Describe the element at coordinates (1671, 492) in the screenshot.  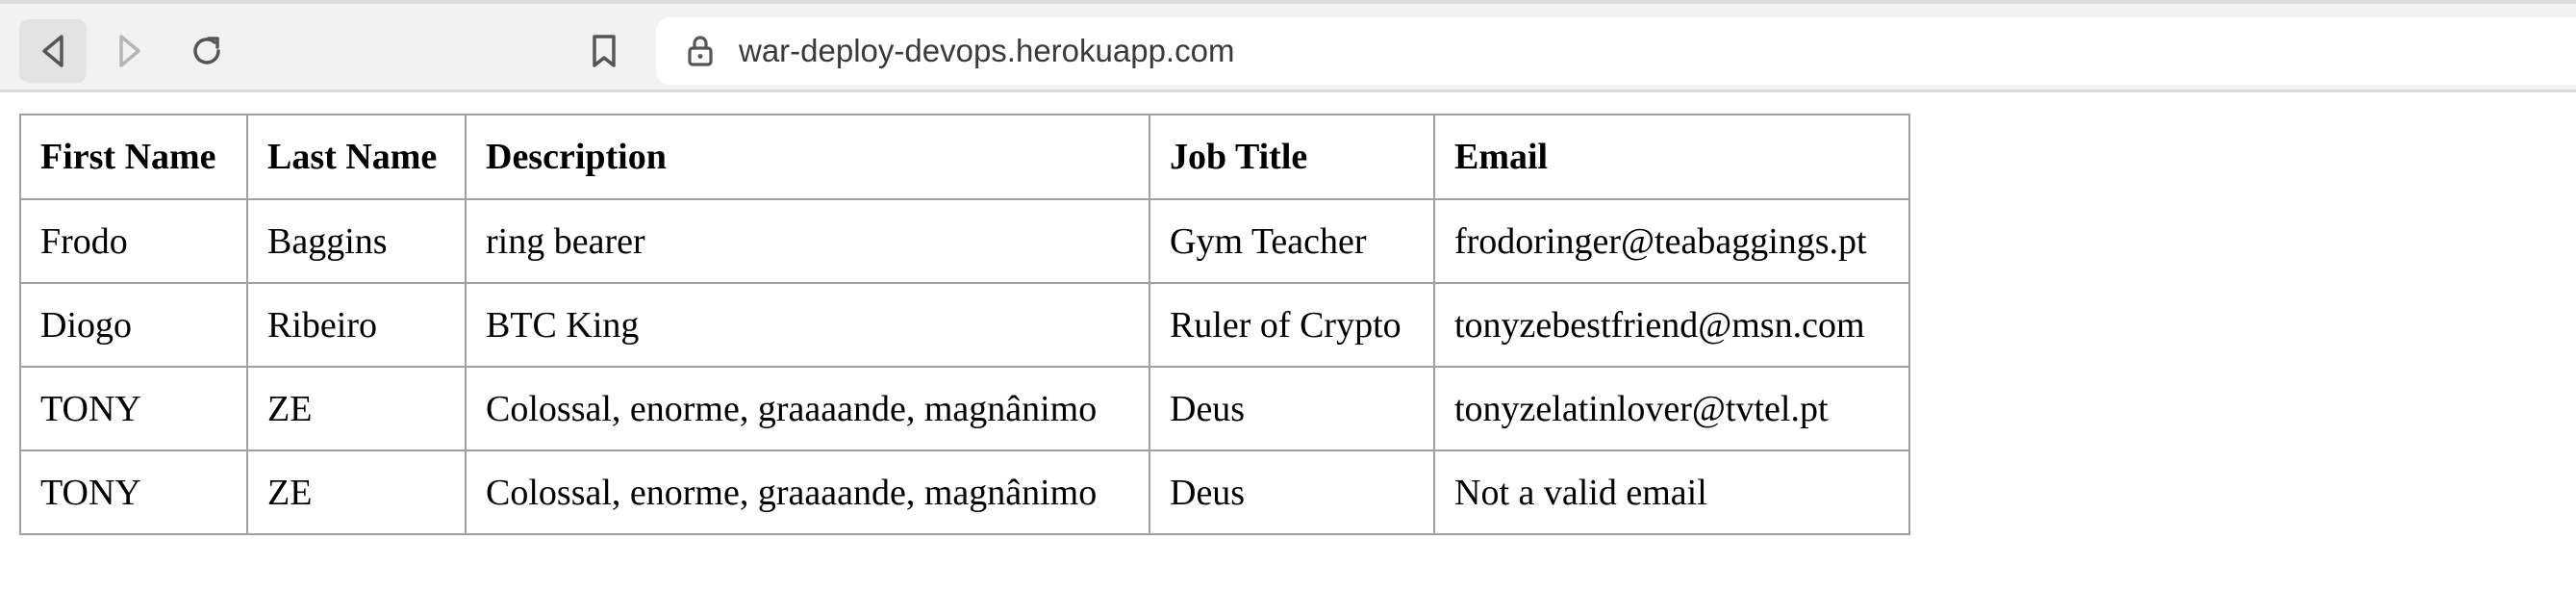
I see `cell-email: Not a valid email` at that location.